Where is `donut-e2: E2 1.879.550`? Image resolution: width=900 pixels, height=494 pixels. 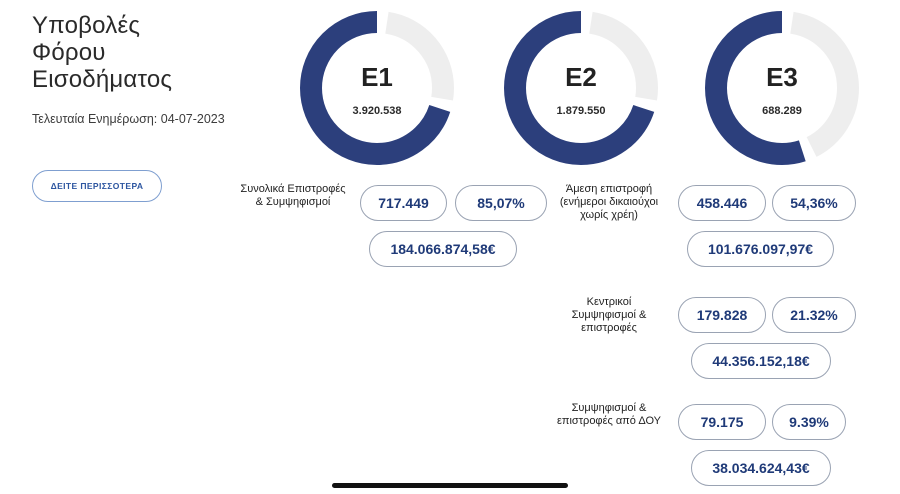 donut-e2: E2 1.879.550 is located at coordinates (581, 88).